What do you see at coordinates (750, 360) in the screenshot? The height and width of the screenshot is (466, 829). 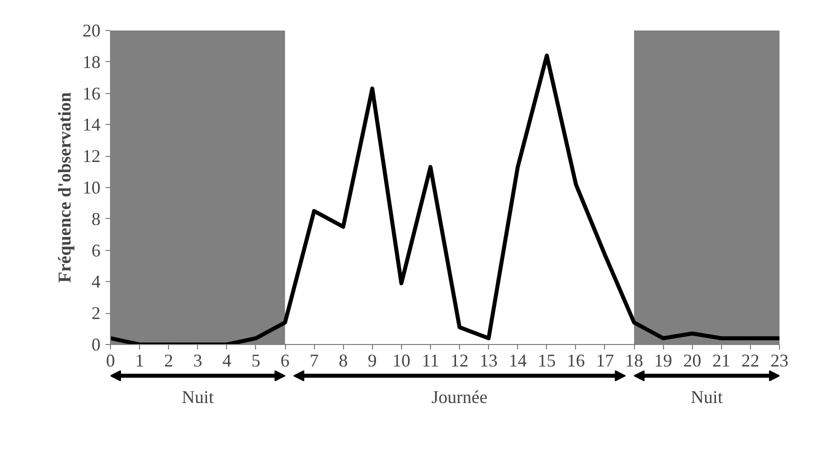 I see `x-tick-label: 22` at bounding box center [750, 360].